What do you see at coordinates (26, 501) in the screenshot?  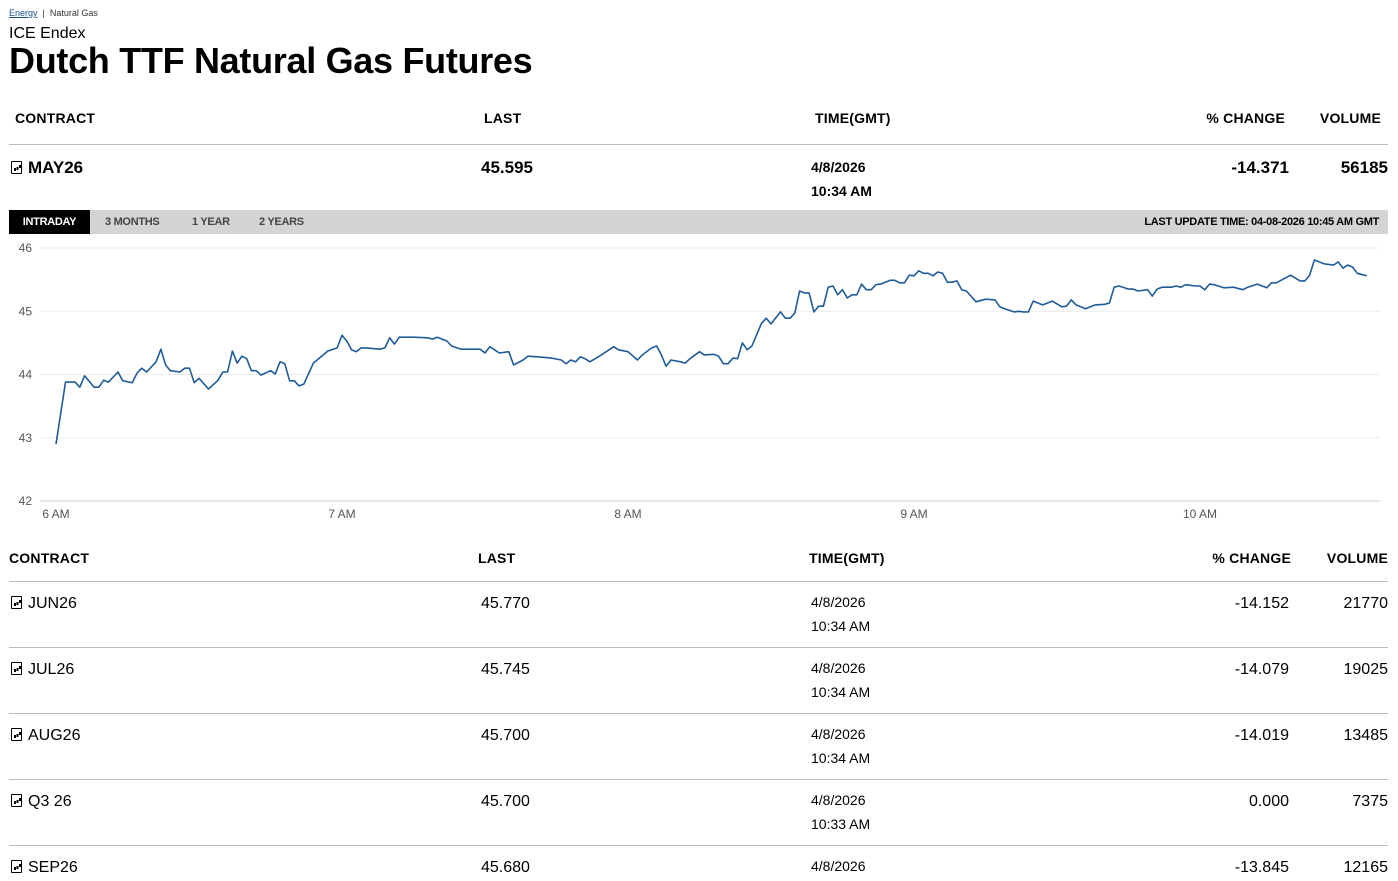 I see `y-tick-label: 42` at bounding box center [26, 501].